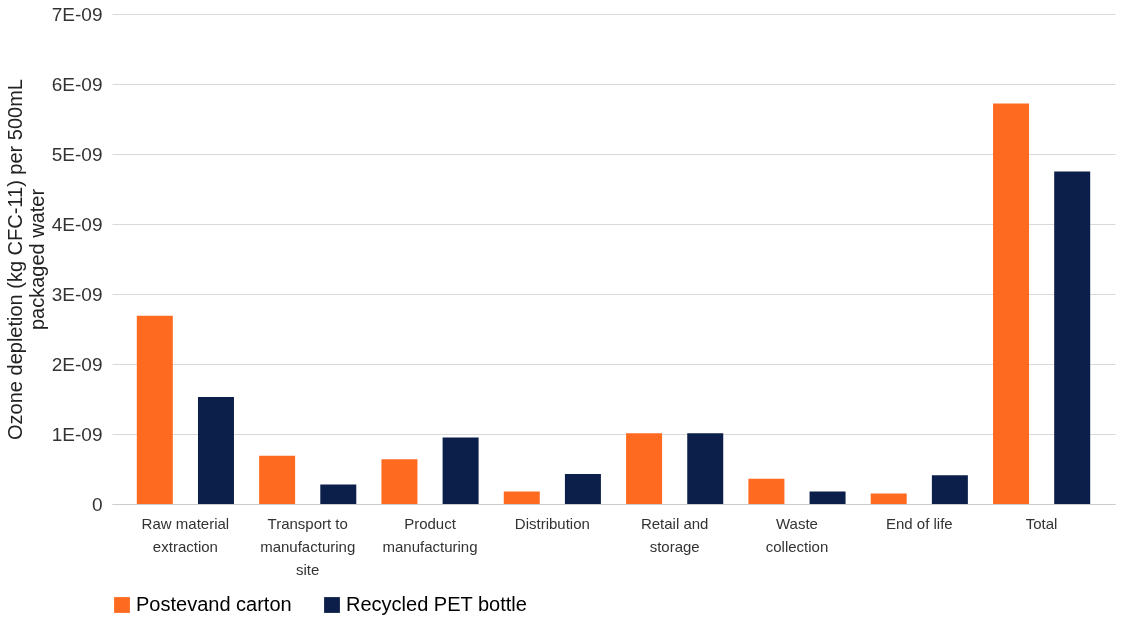  Describe the element at coordinates (77, 224) in the screenshot. I see `y-tick-label: 4E-09` at that location.